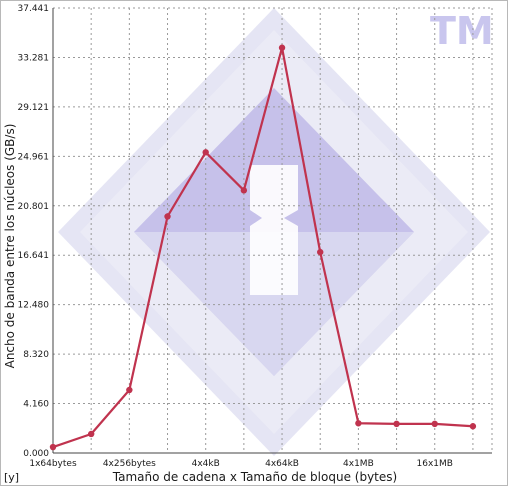  What do you see at coordinates (282, 464) in the screenshot?
I see `x-tick-label: 4x64kB` at bounding box center [282, 464].